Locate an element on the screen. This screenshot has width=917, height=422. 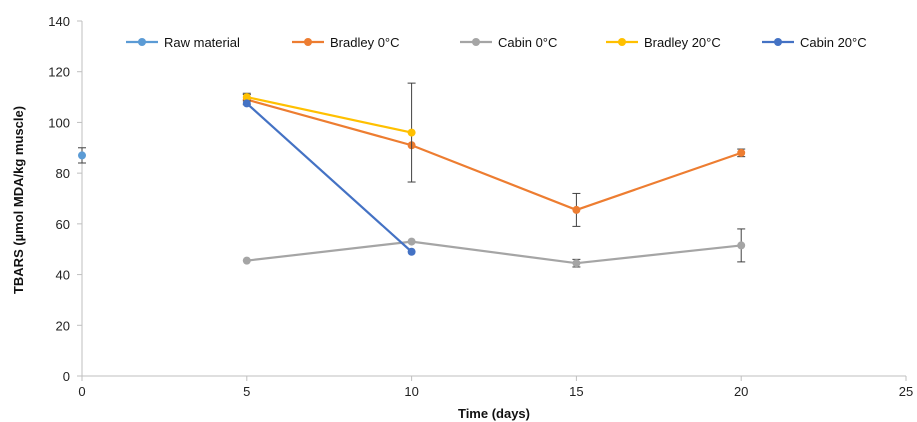
legend-label: Cabin 20°C is located at coordinates (833, 42).